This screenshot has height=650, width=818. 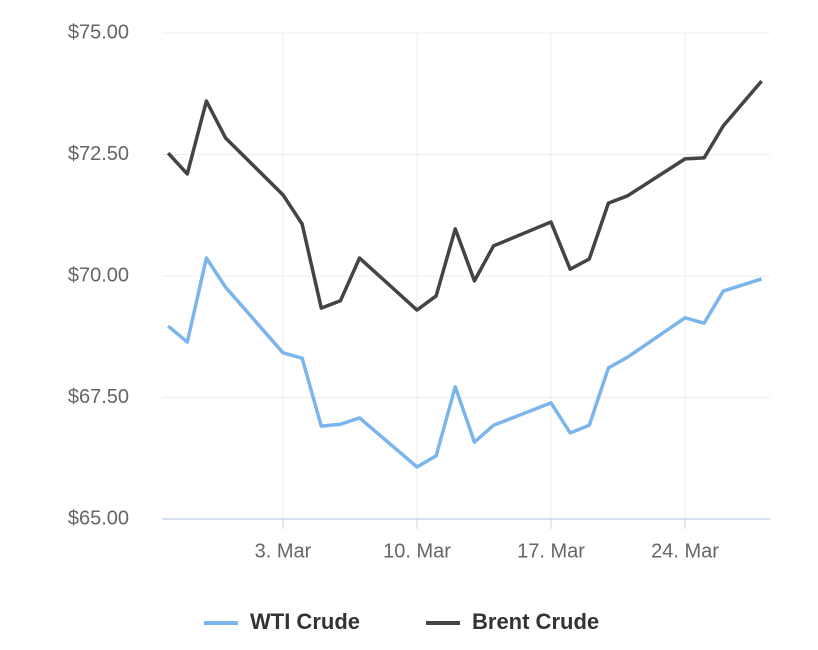 What do you see at coordinates (551, 551) in the screenshot?
I see `x-tick-label: 17. Mar` at bounding box center [551, 551].